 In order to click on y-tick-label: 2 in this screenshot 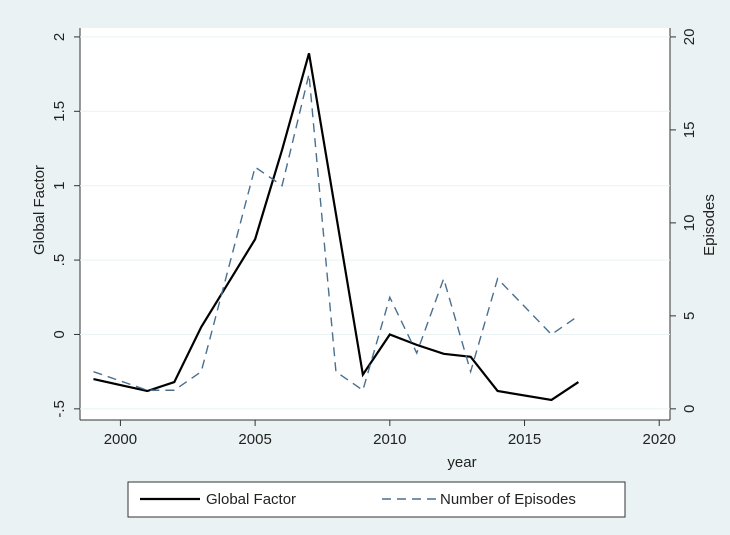, I will do `click(59, 37)`.